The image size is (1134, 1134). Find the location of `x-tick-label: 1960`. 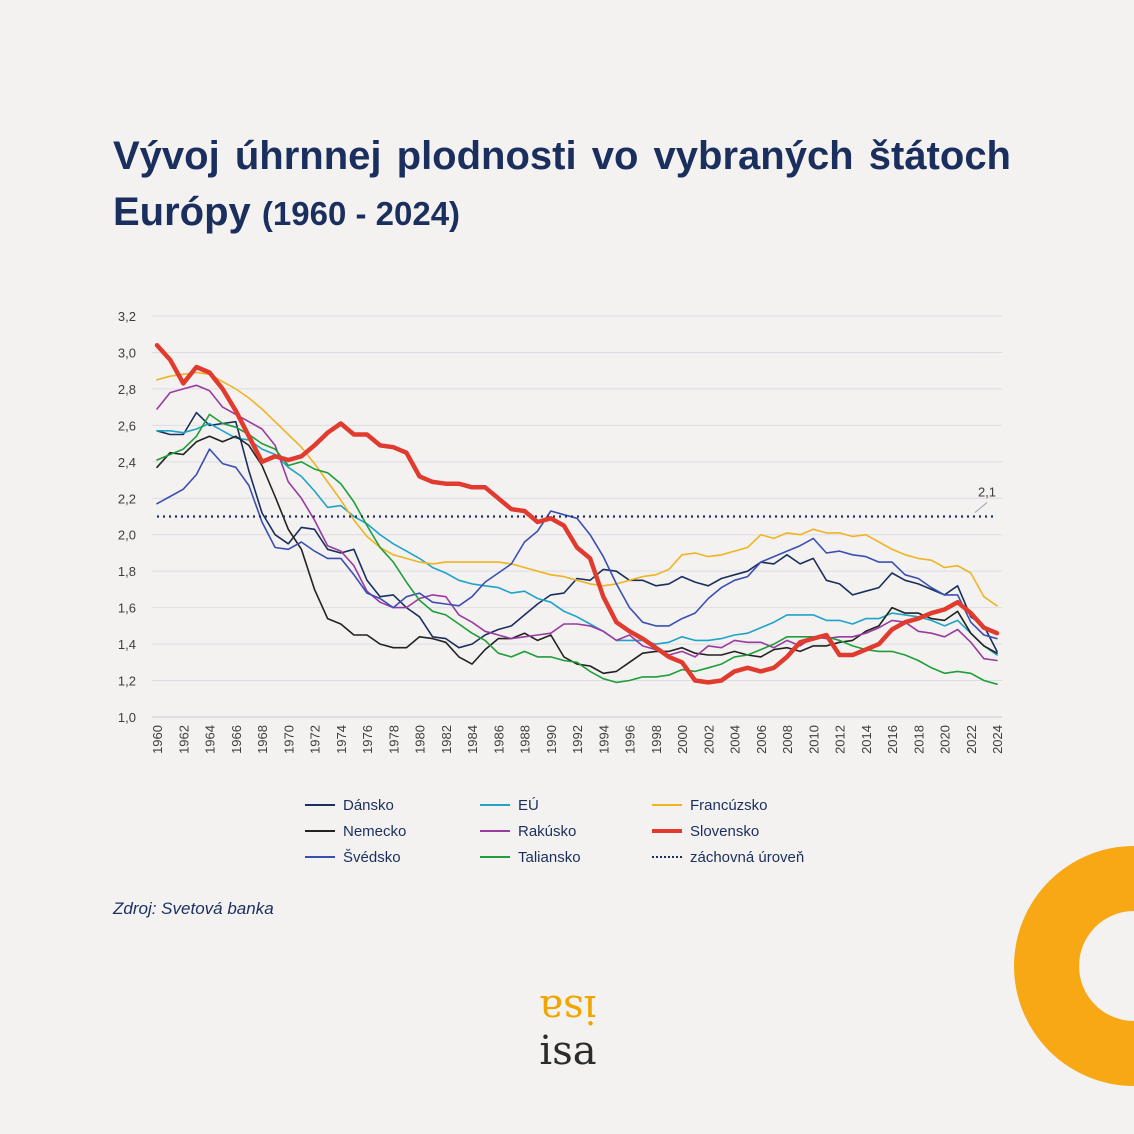

x-tick-label: 1960 is located at coordinates (157, 739).